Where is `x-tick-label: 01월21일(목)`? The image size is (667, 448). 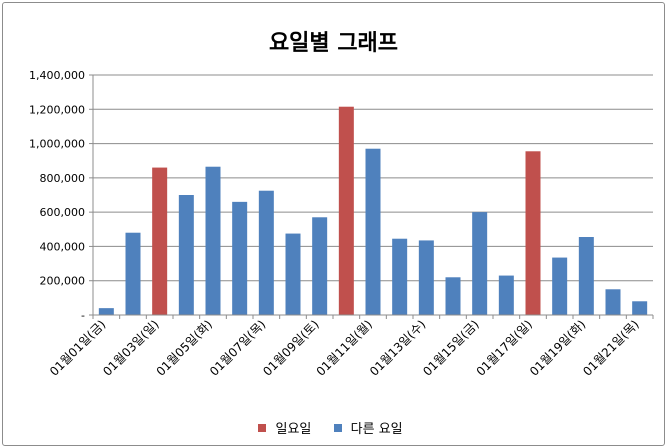
x-tick-label: 01월21일(목) is located at coordinates (611, 348).